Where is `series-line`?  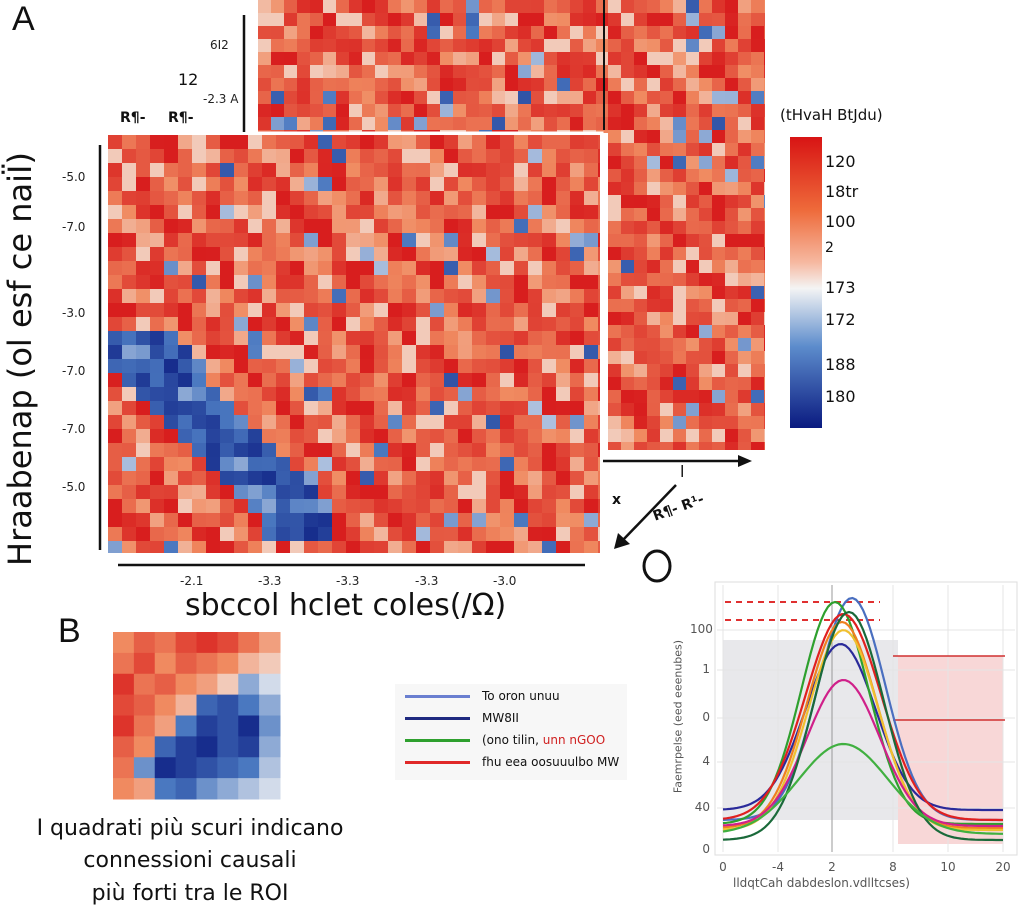 series-line is located at coordinates (862, 717).